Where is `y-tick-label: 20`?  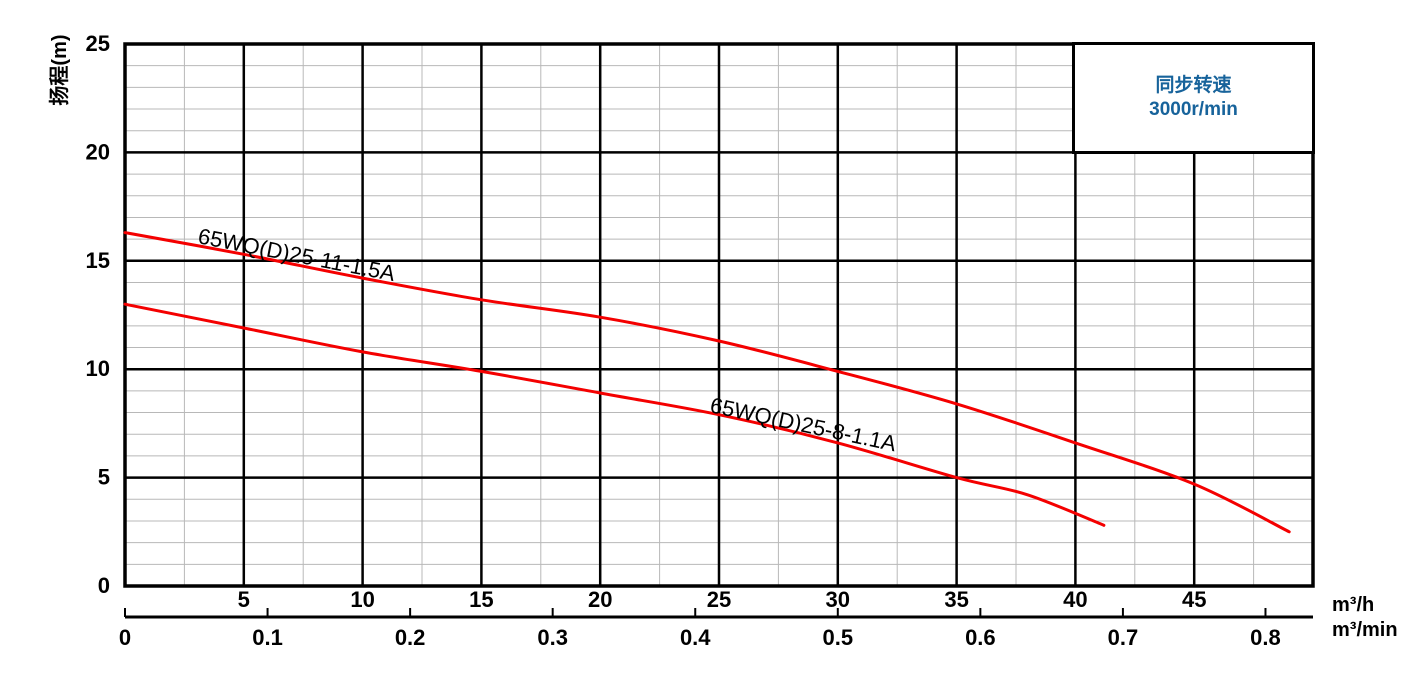
y-tick-label: 20 is located at coordinates (98, 151).